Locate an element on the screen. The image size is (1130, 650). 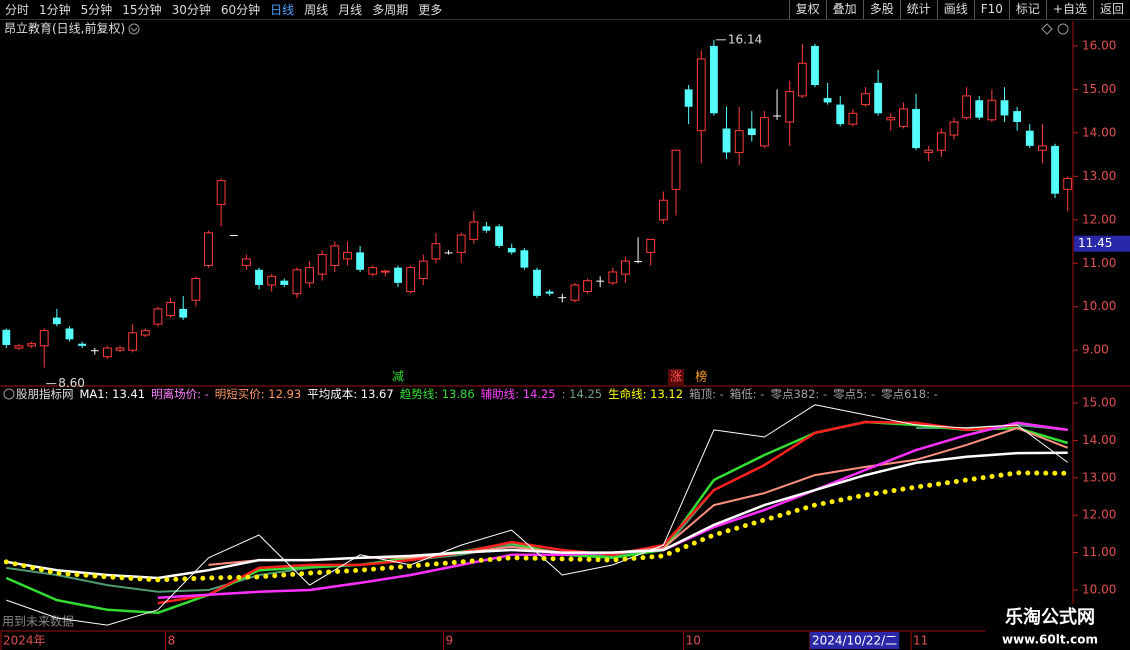
period-tab: 5分钟 is located at coordinates (96, 10).